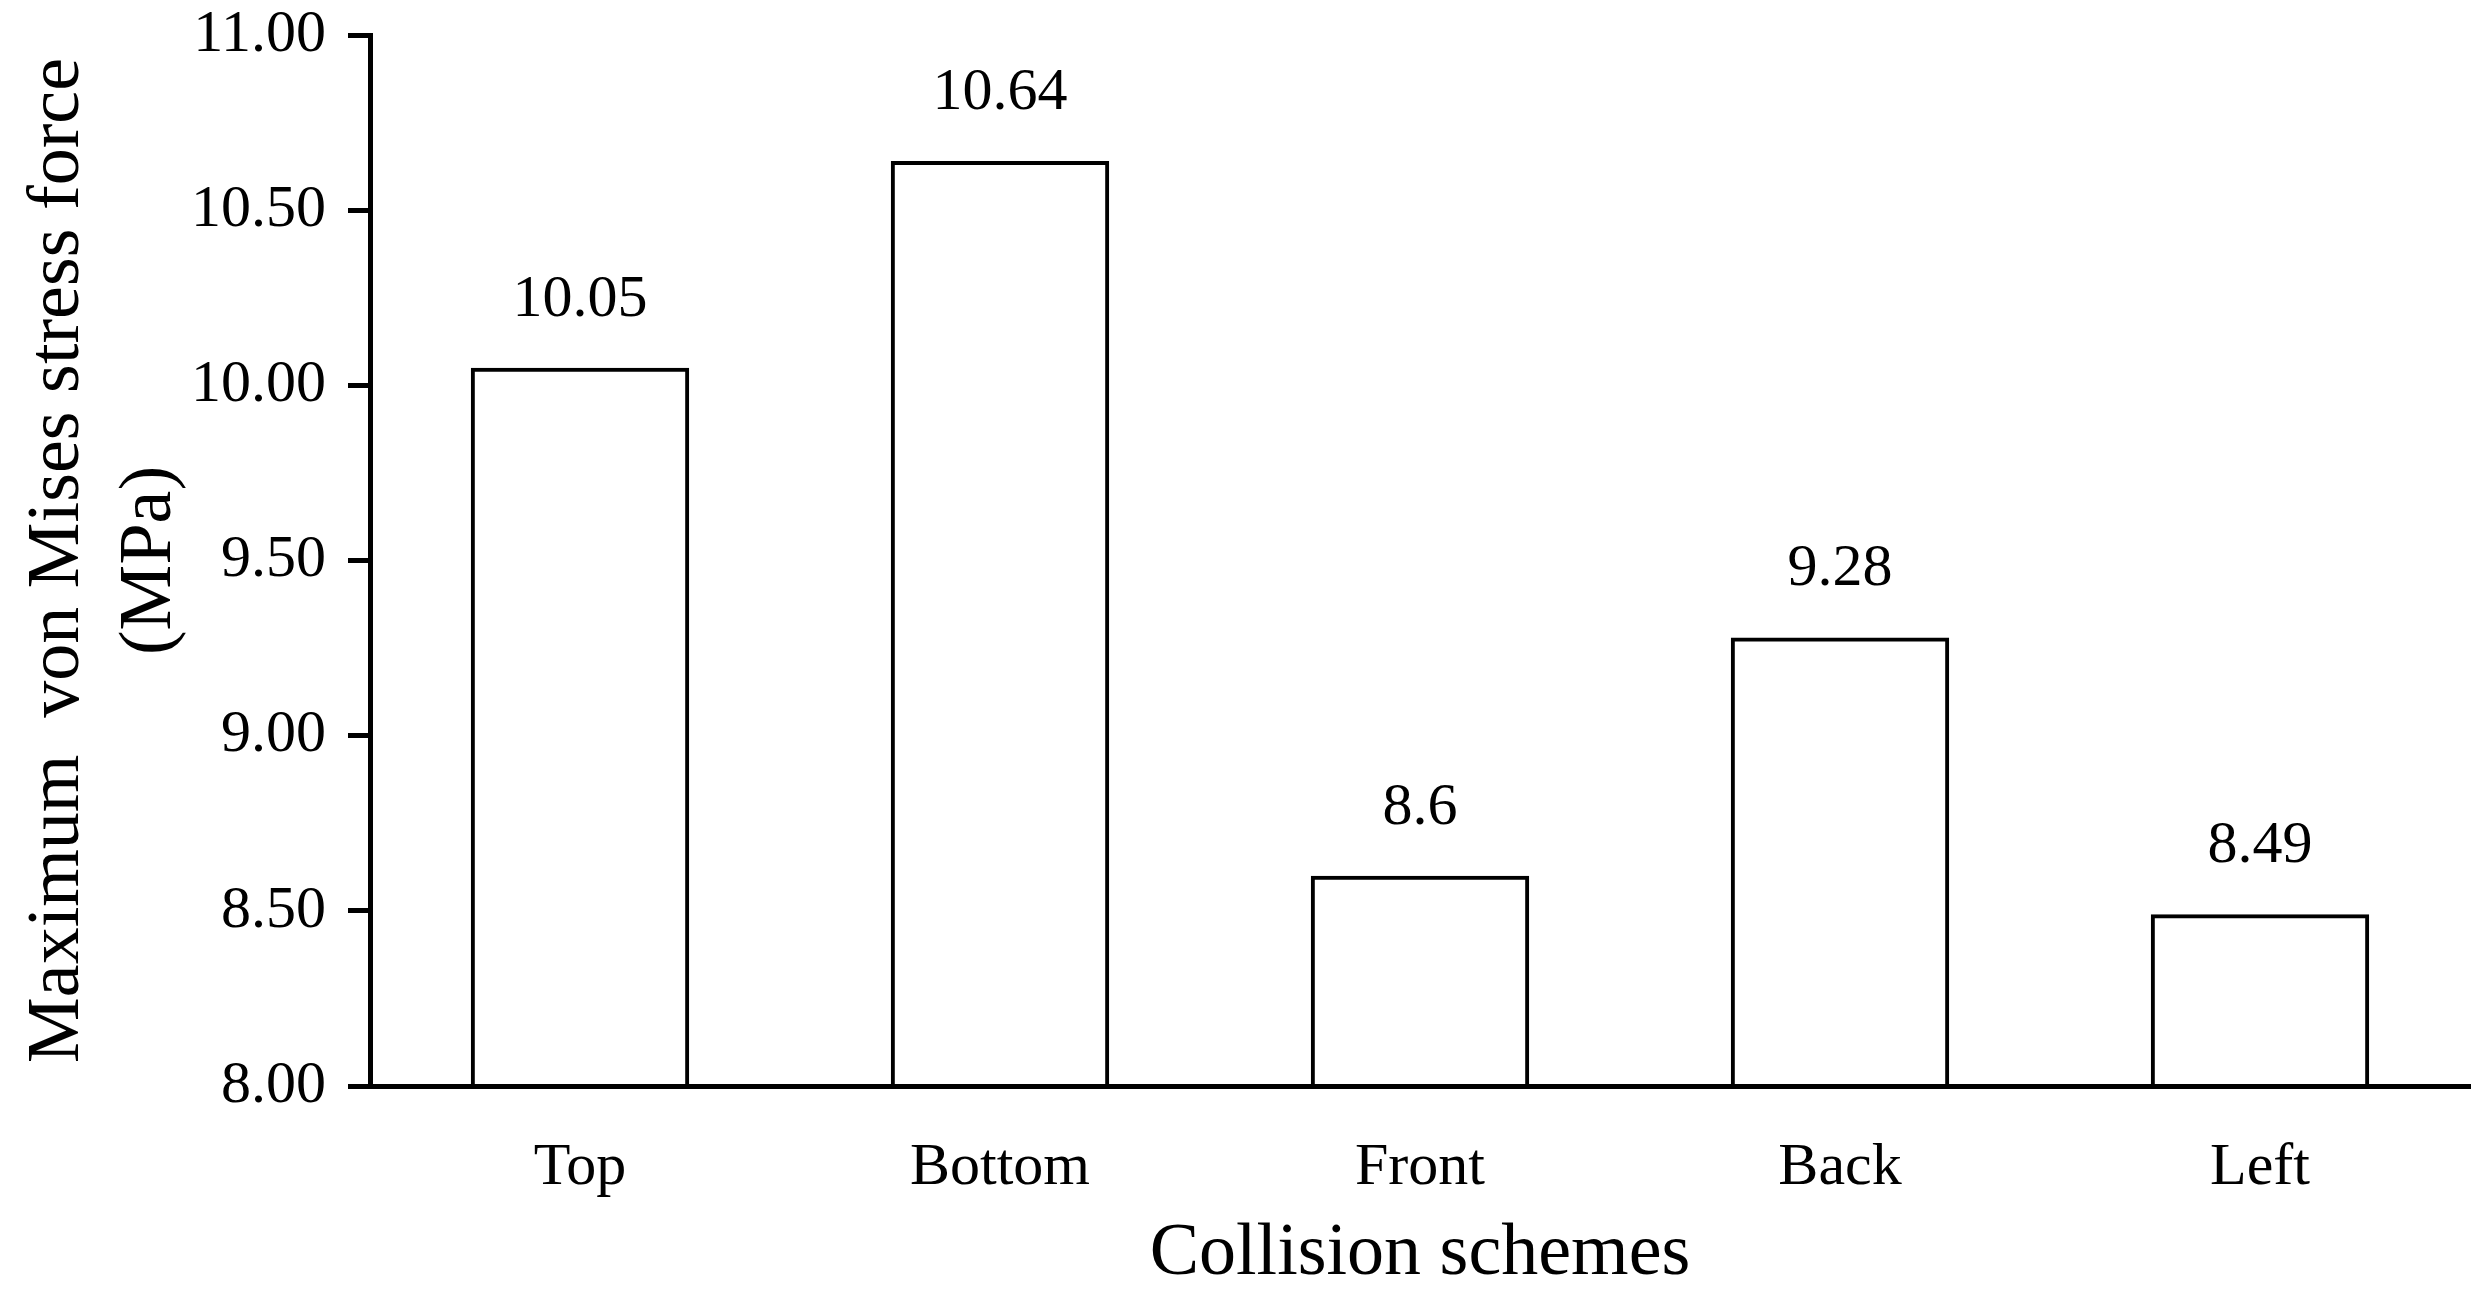 This screenshot has width=2482, height=1303. Describe the element at coordinates (258, 205) in the screenshot. I see `y-tick-label: 10.50` at that location.